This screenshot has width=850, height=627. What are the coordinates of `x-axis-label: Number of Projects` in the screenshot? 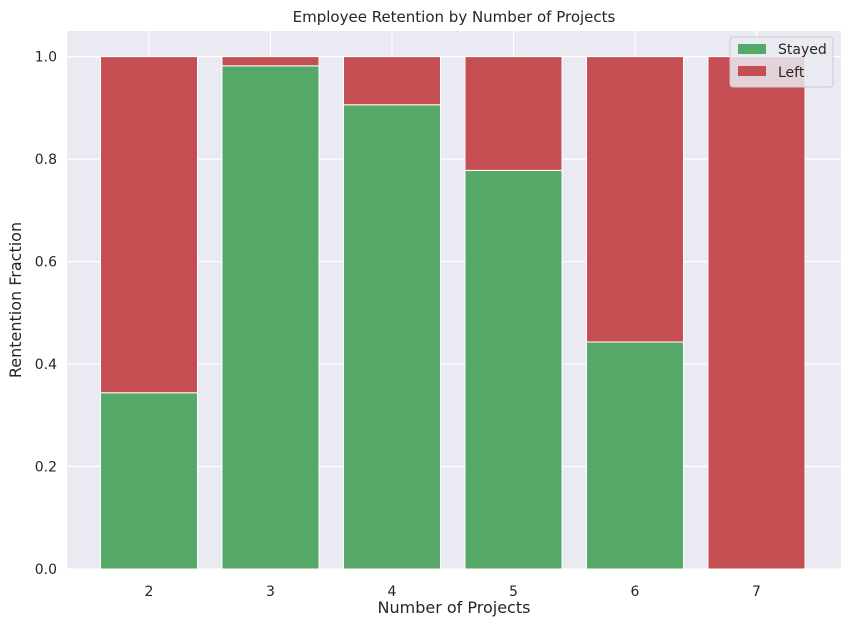 It's located at (454, 607).